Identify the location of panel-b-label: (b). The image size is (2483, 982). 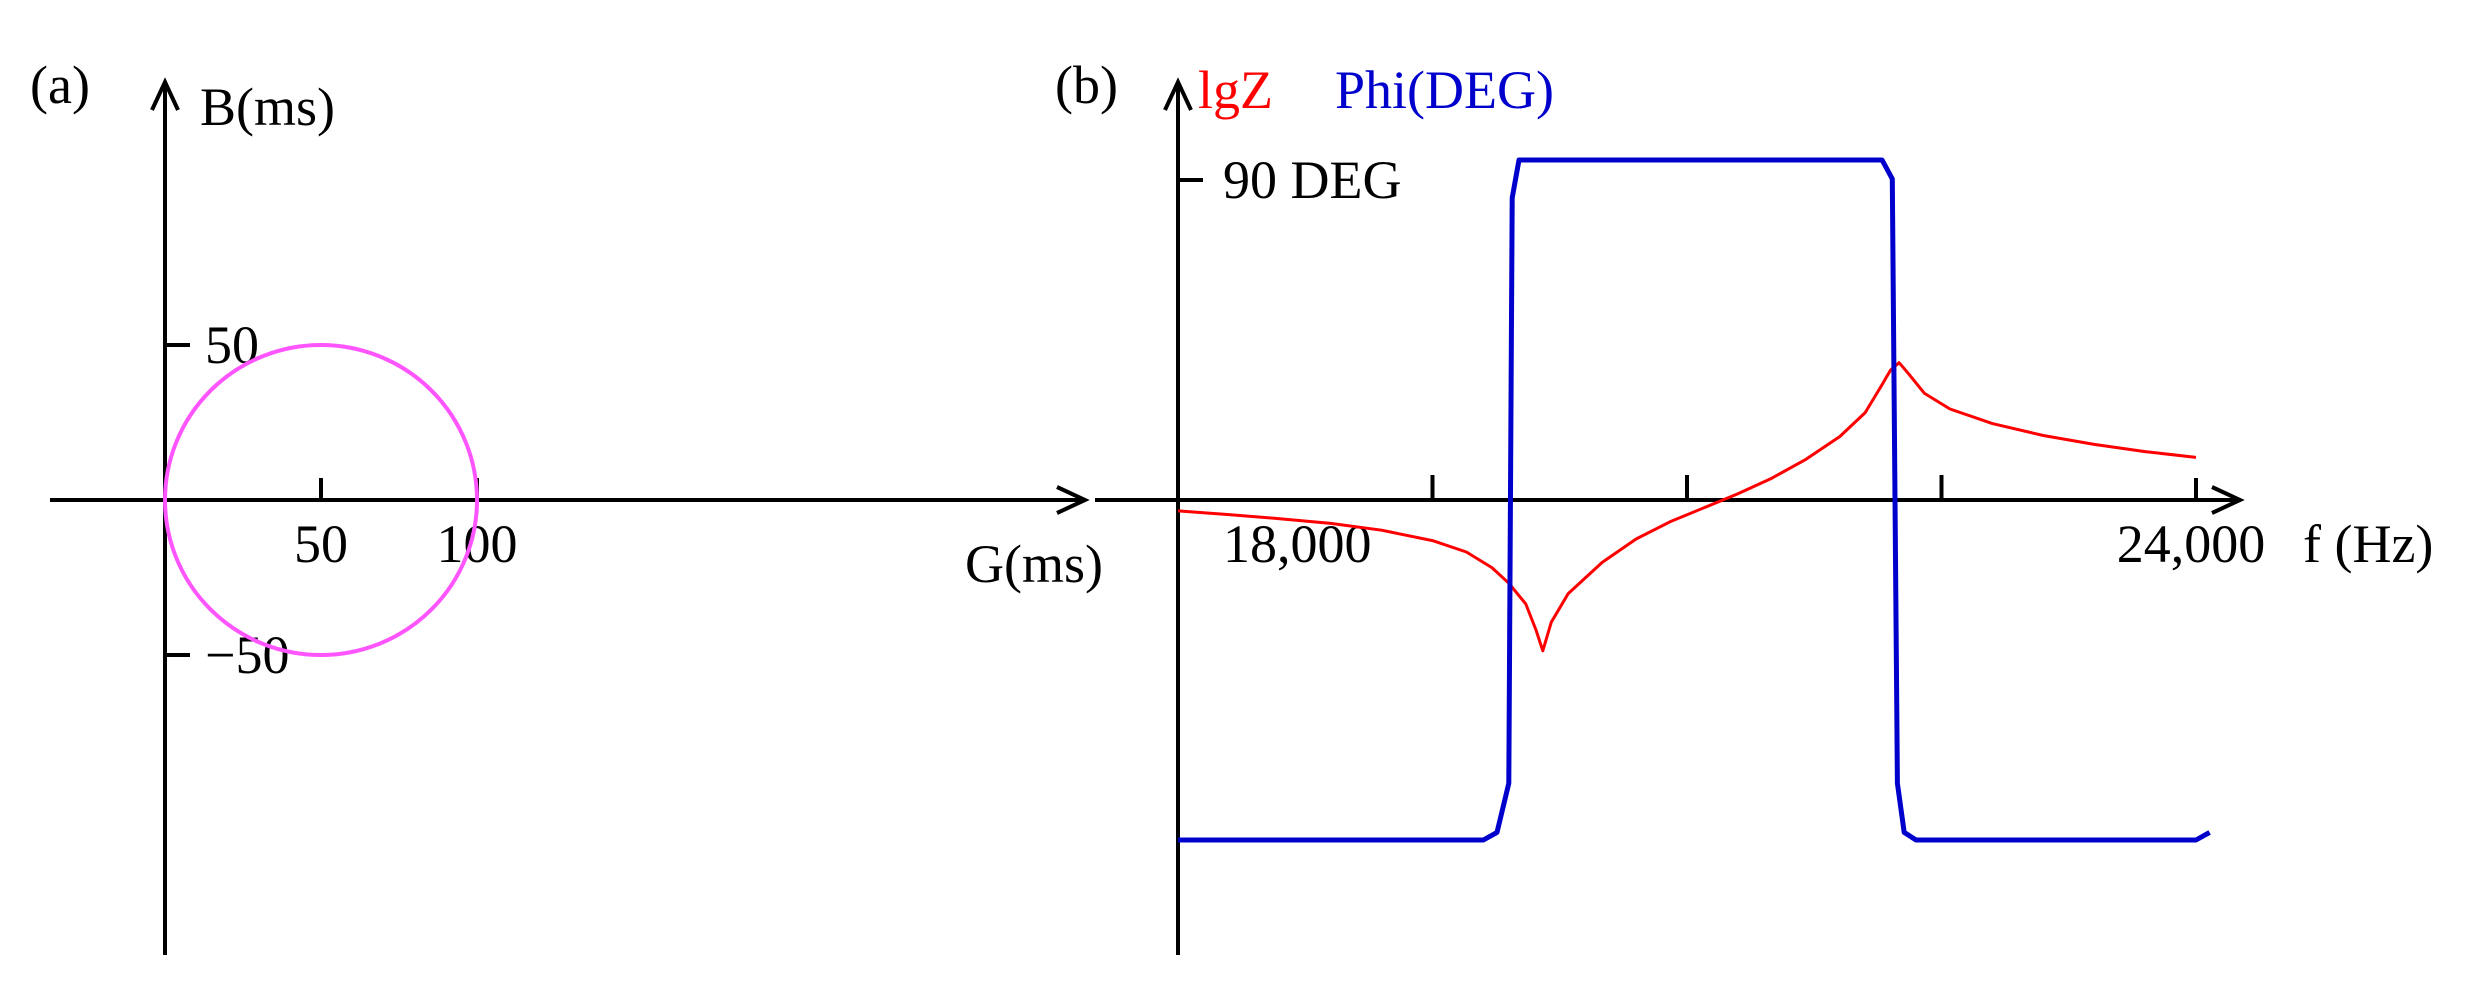
(1086, 85).